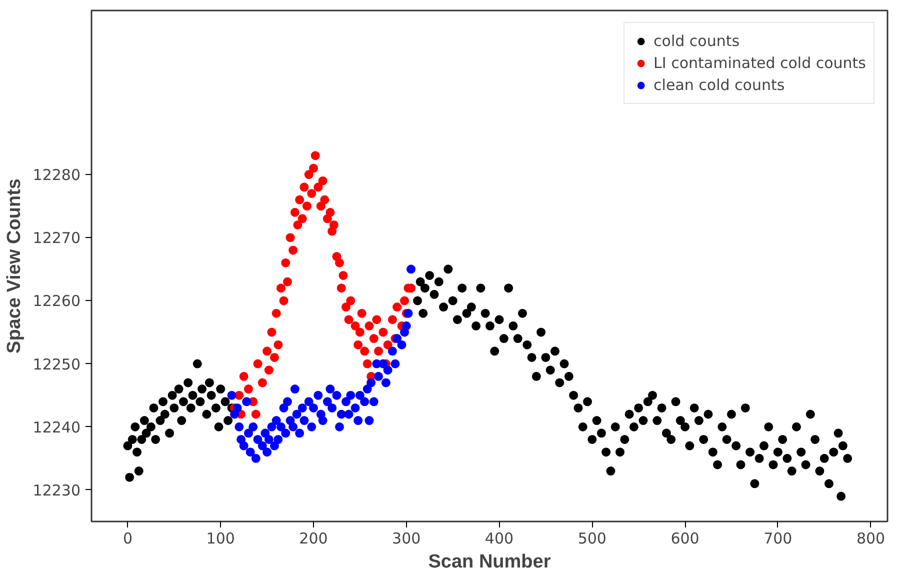 Image resolution: width=899 pixels, height=580 pixels. Describe the element at coordinates (406, 539) in the screenshot. I see `x-tick-label: 300` at that location.